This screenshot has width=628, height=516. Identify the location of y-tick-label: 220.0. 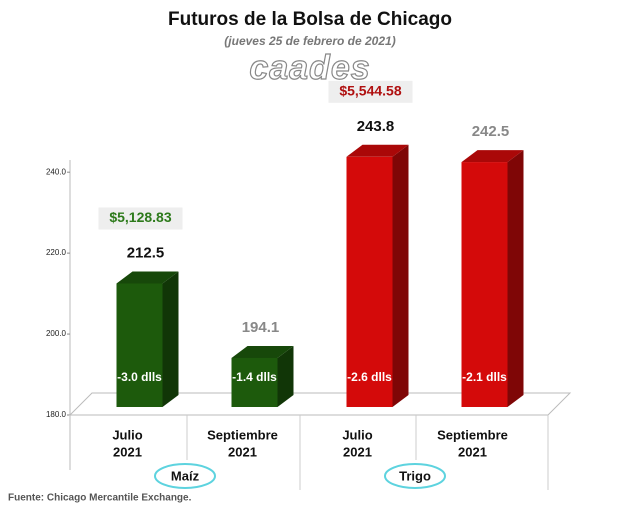
(56, 252).